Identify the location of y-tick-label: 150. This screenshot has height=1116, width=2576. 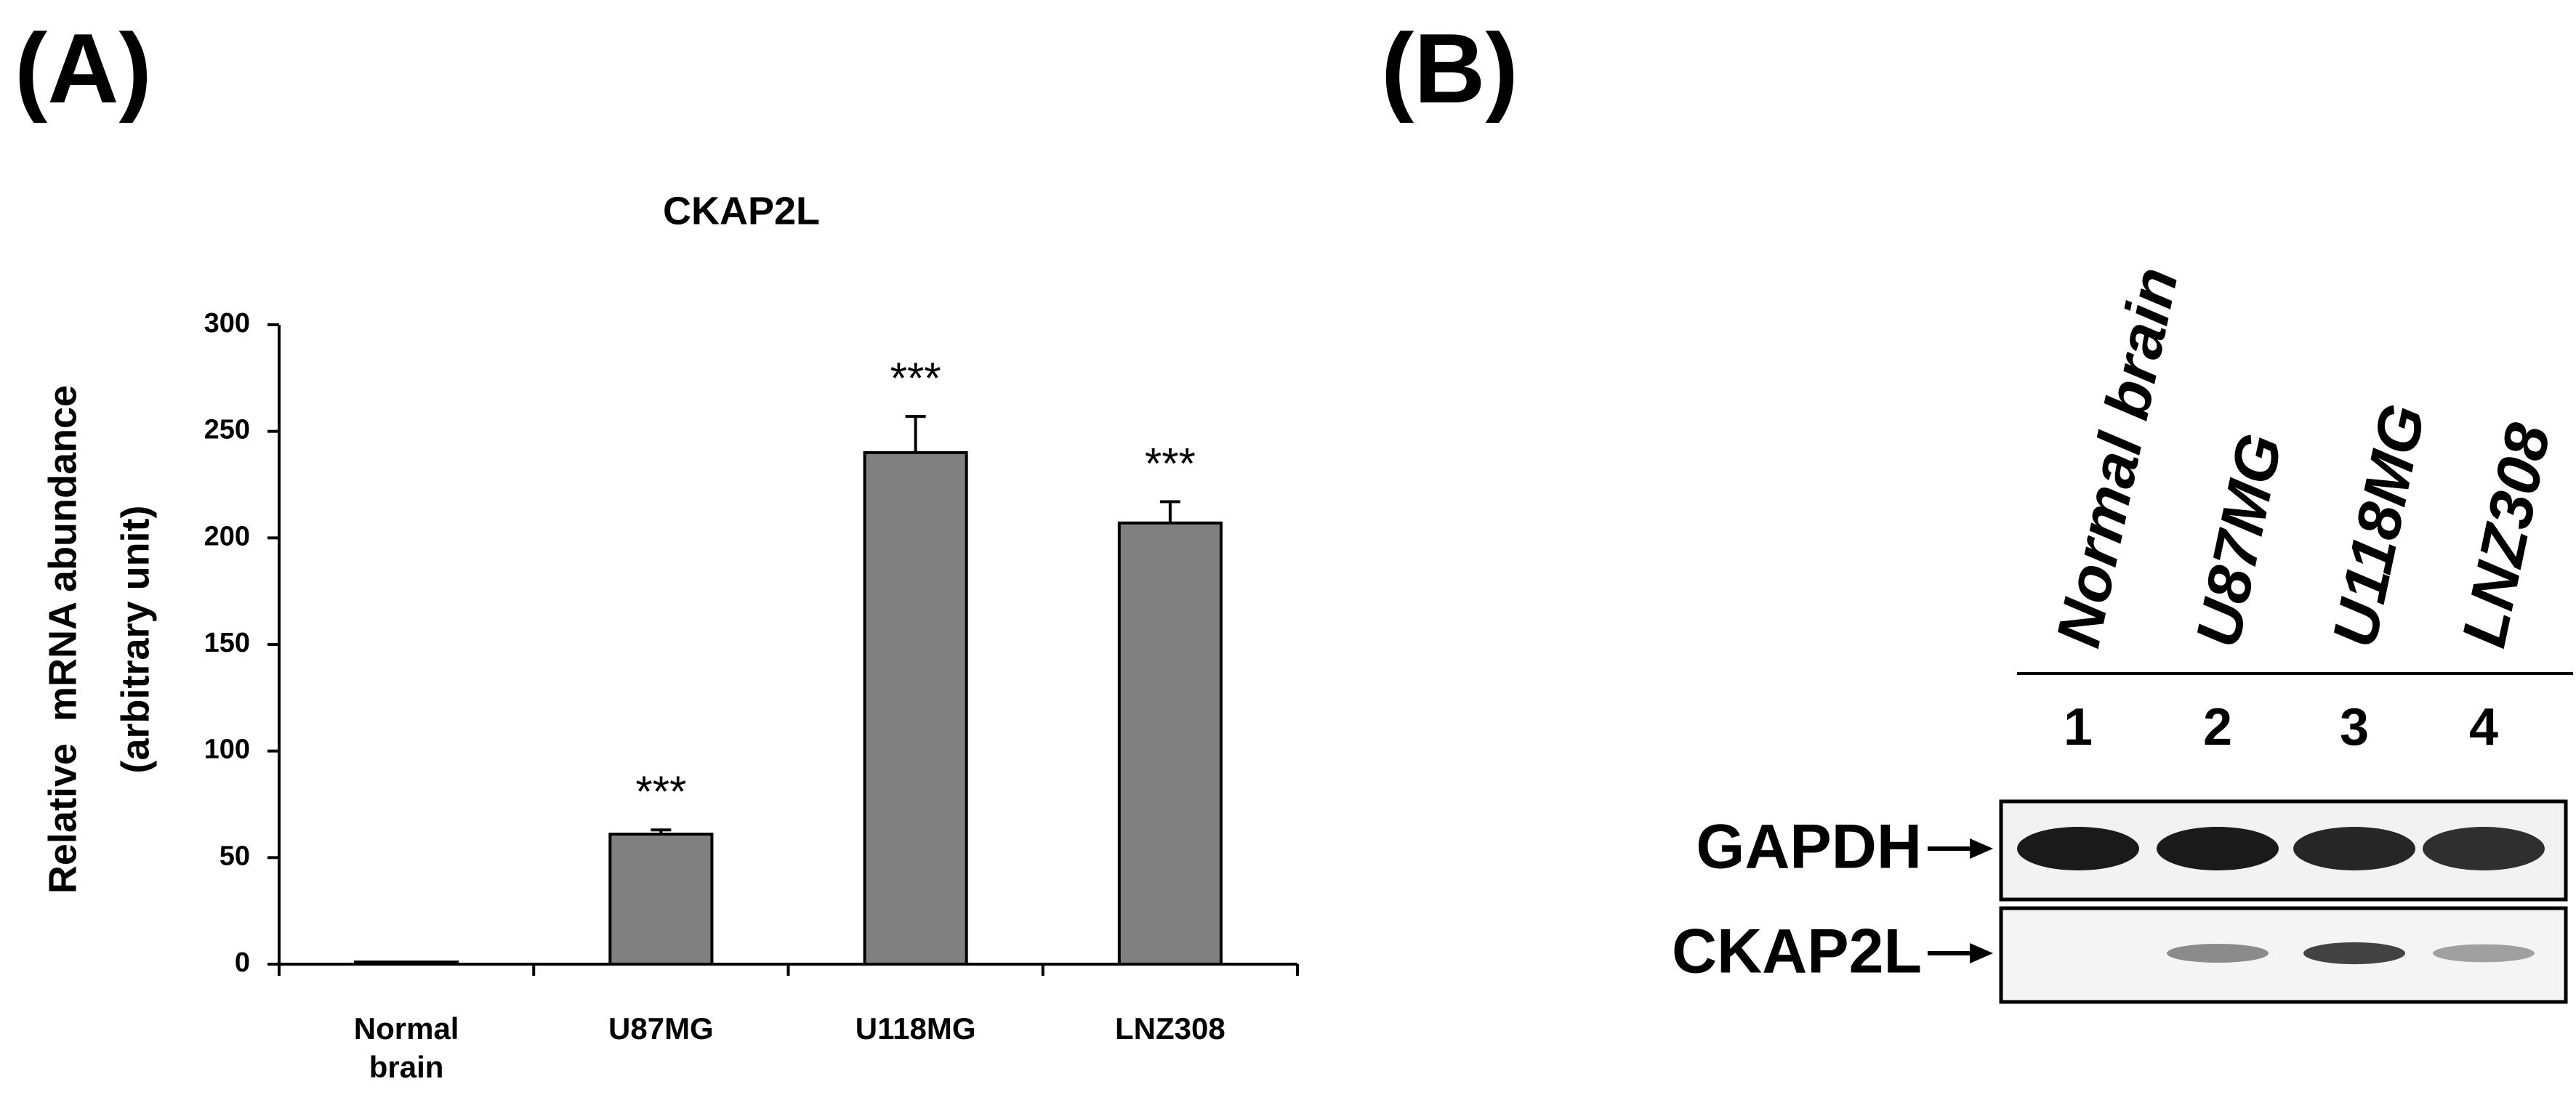
(227, 643).